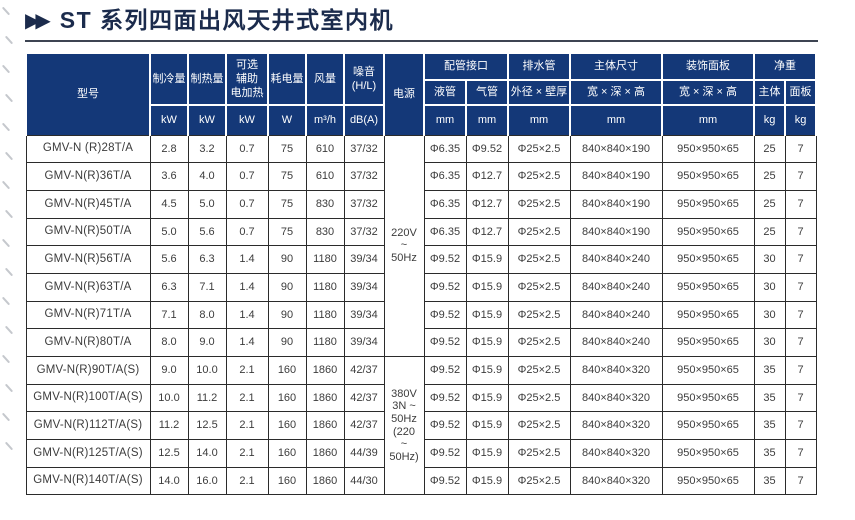  I want to click on cell-value: 840×840×190, so click(616, 232).